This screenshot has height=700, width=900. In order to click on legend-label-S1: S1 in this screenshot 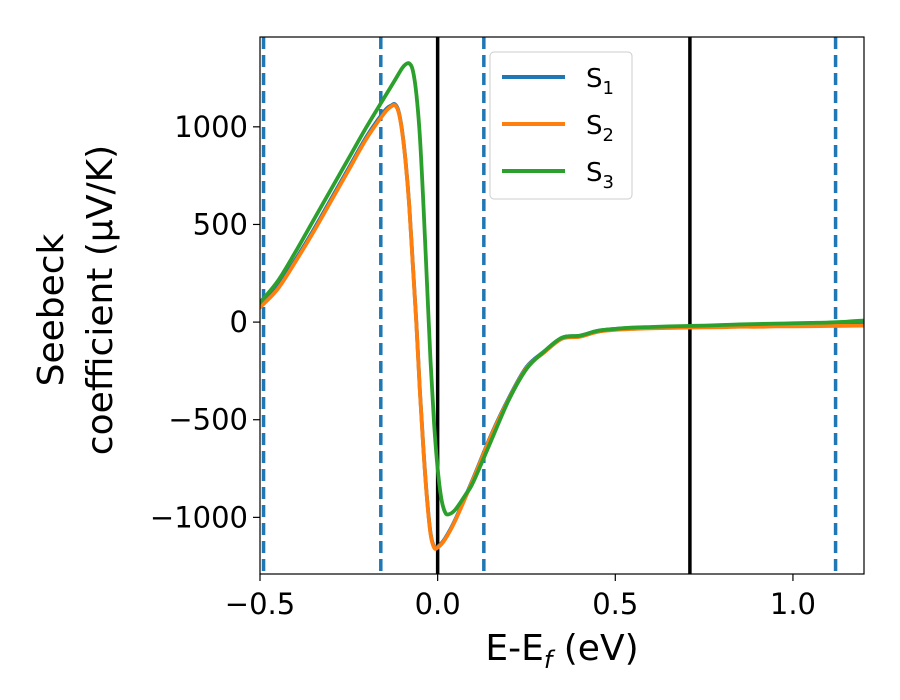, I will do `click(600, 81)`.